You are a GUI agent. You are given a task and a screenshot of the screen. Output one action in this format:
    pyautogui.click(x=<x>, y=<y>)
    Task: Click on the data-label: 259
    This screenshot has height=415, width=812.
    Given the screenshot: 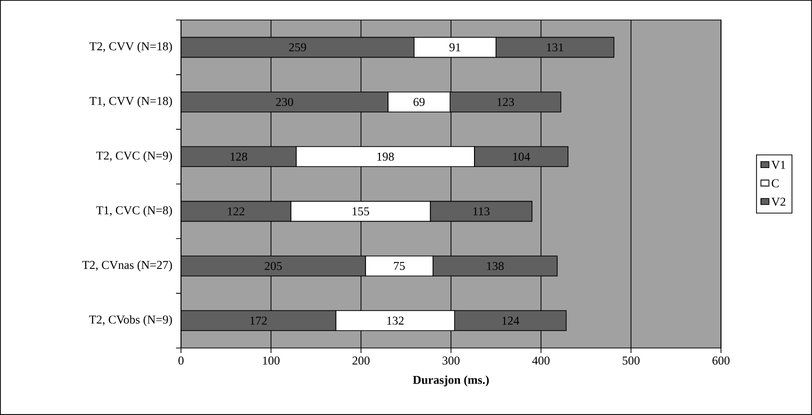 What is the action you would take?
    pyautogui.click(x=297, y=47)
    